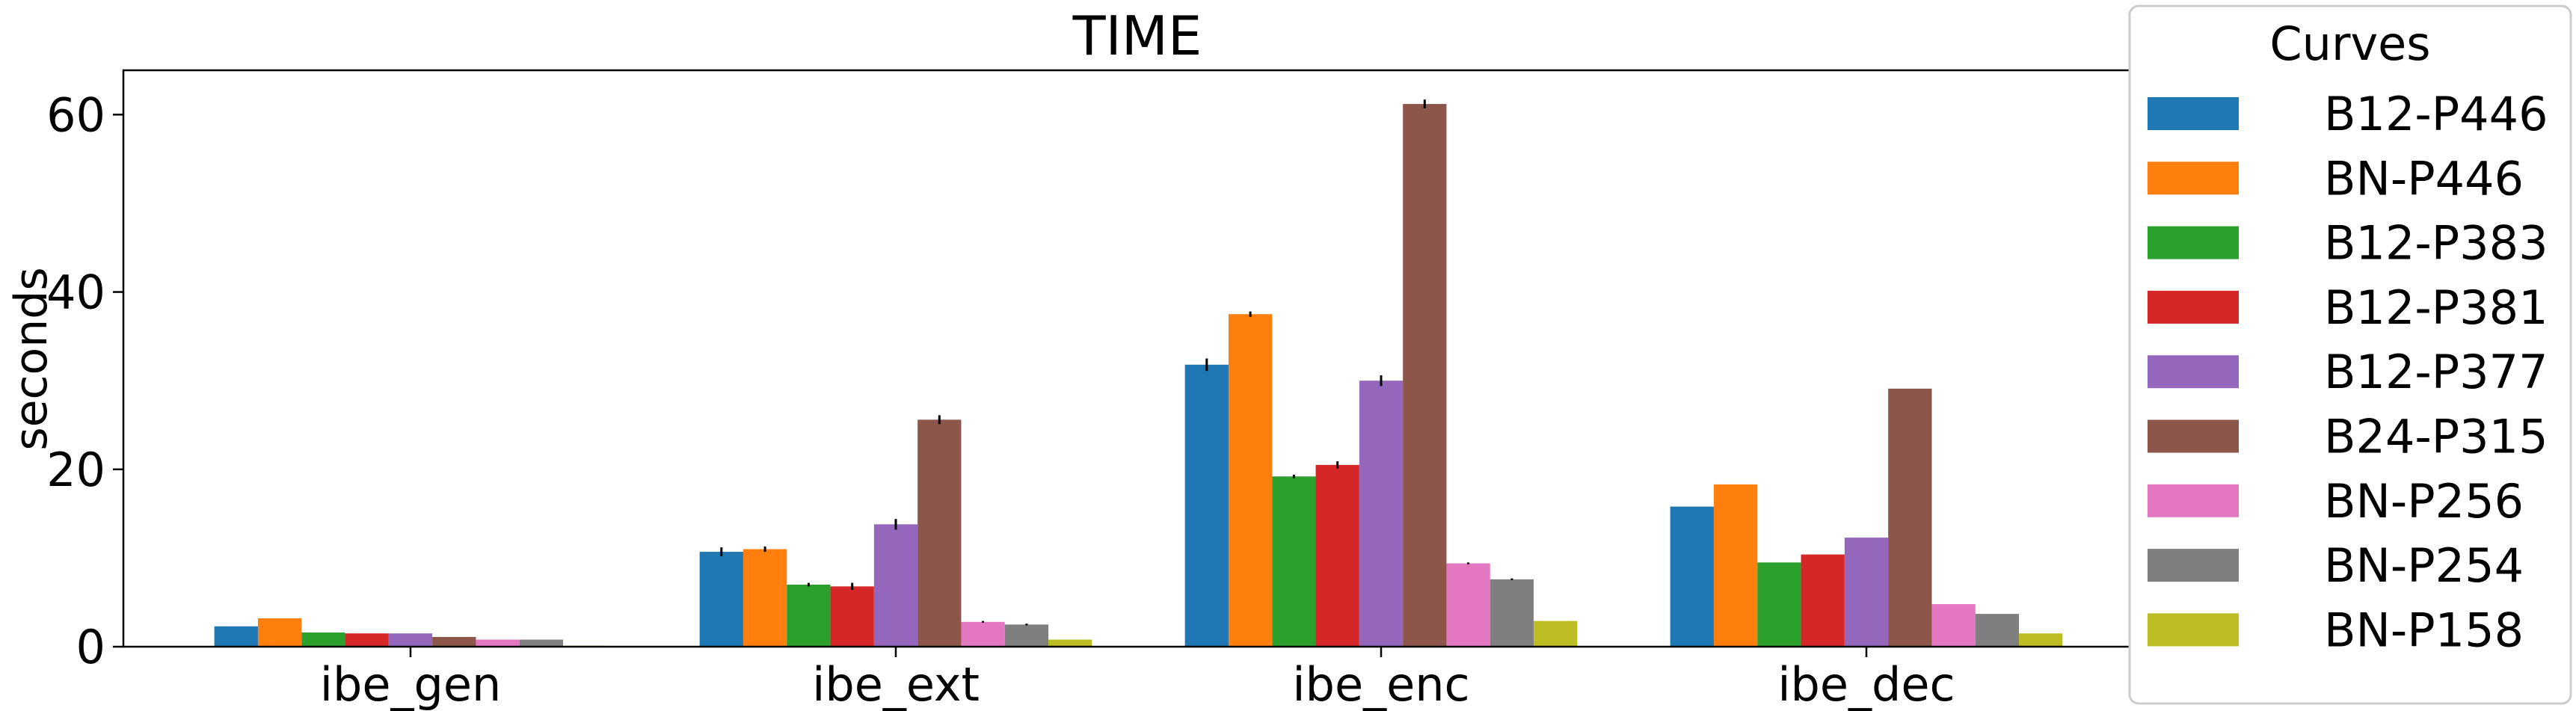  I want to click on bar-BN-P256-ibe_dec, so click(1953, 626).